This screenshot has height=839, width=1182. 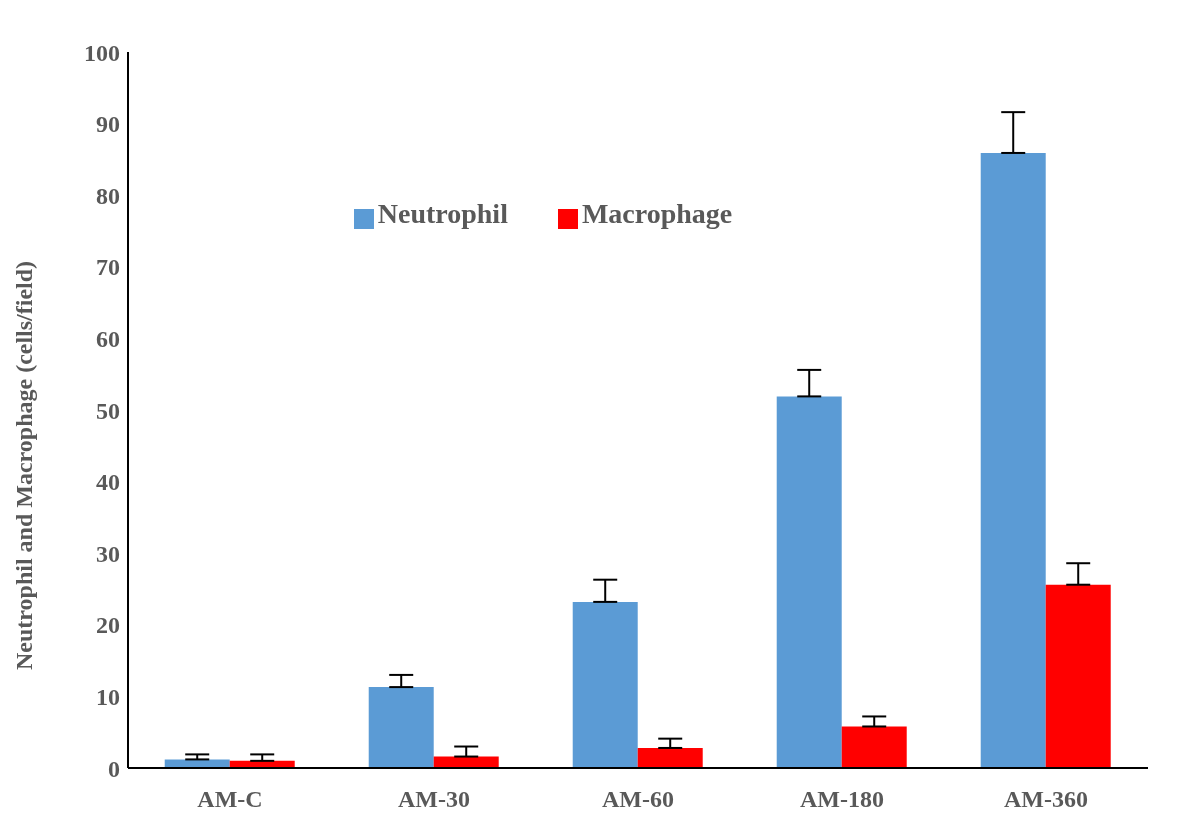 What do you see at coordinates (108, 124) in the screenshot?
I see `y-tick-label: 90` at bounding box center [108, 124].